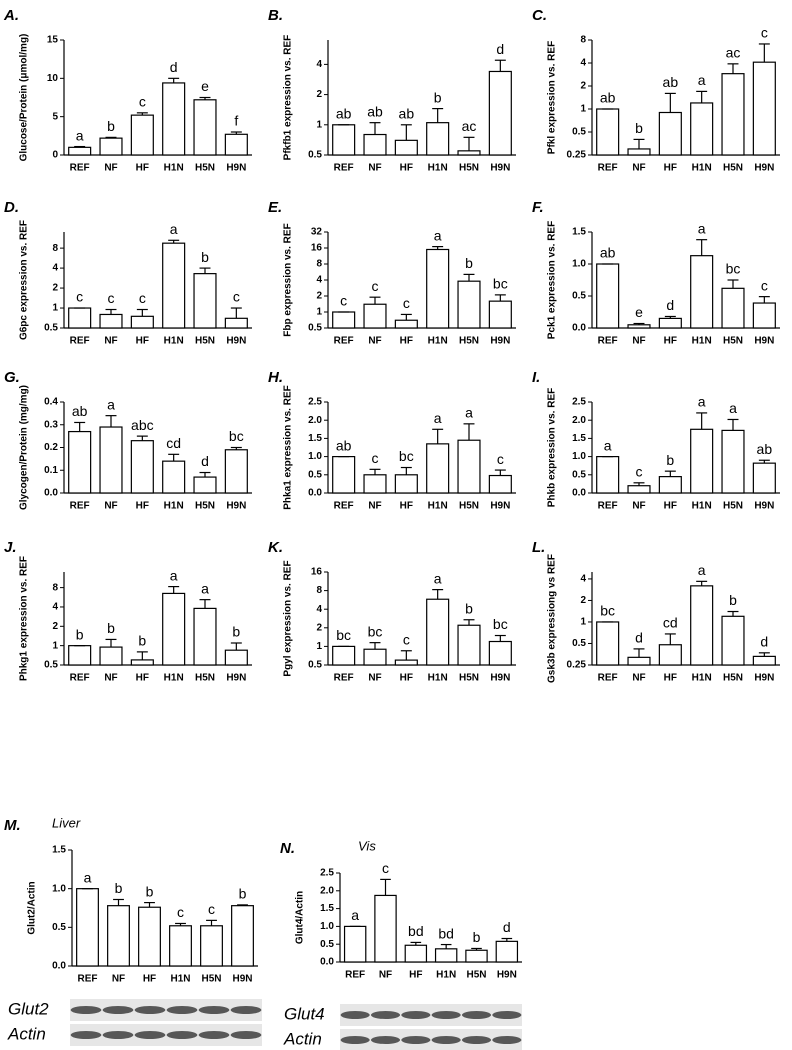 This screenshot has width=792, height=1050. I want to click on panel-title: N., so click(287, 848).